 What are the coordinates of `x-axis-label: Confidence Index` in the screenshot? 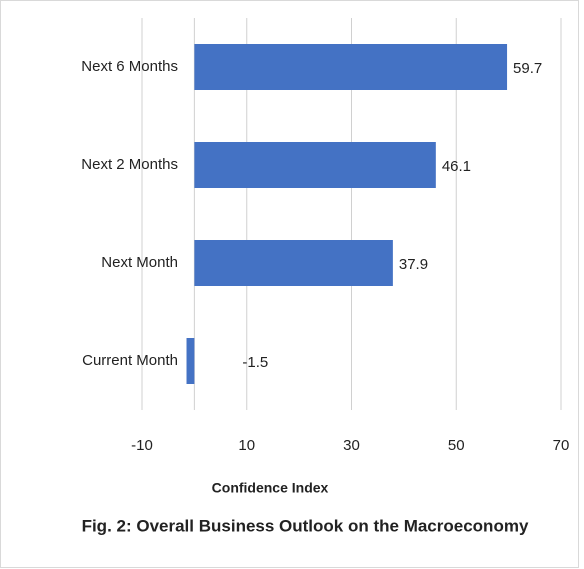 It's located at (270, 488).